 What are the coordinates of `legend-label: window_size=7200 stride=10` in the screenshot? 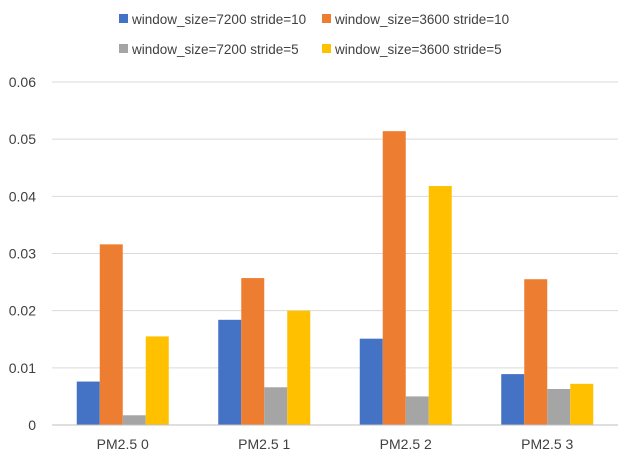 It's located at (218, 19).